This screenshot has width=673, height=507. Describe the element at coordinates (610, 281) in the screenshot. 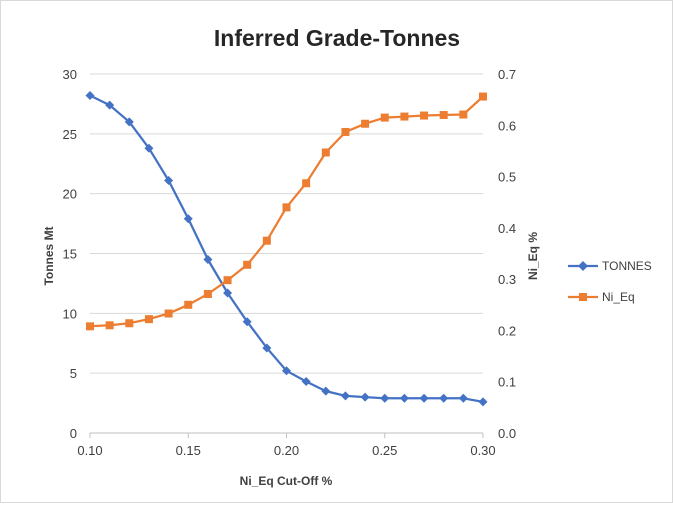

I see `legend: TONNES Ni_Eq` at that location.